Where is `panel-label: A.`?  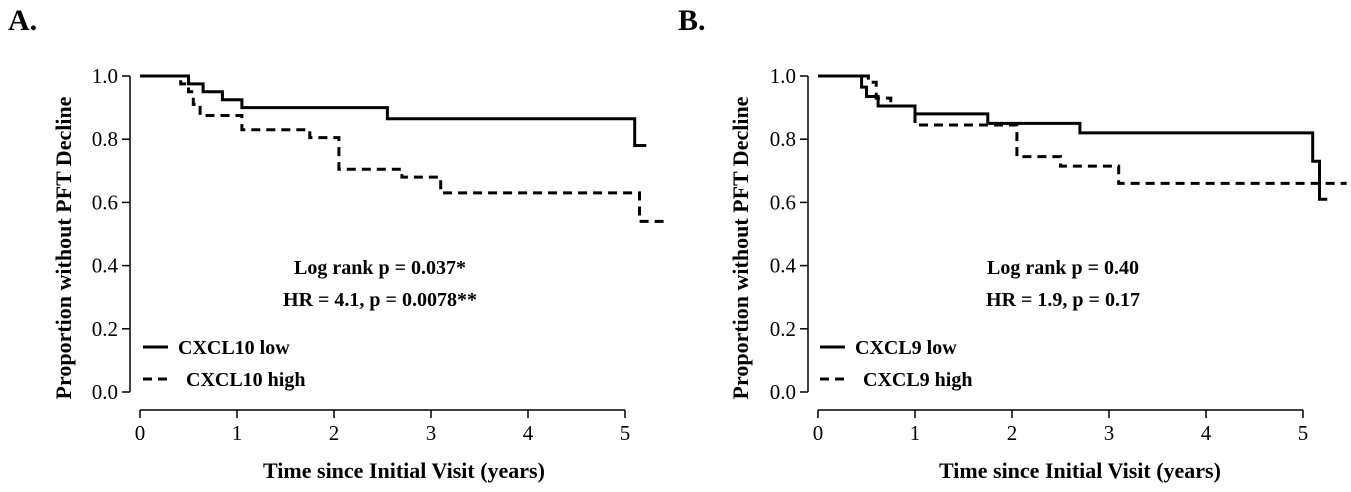 panel-label: A. is located at coordinates (22, 20).